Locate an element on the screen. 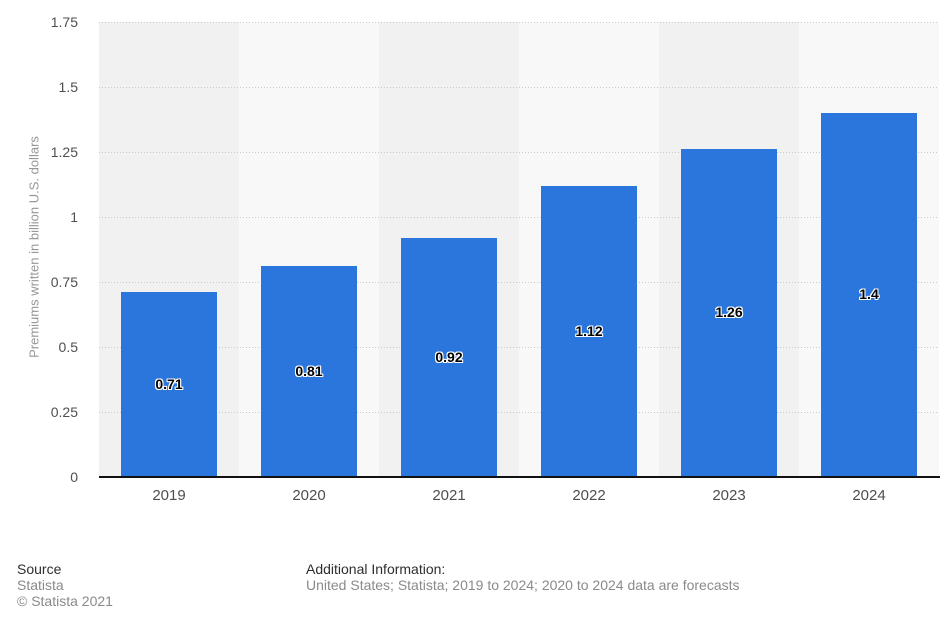  y-tick-label-0.5: 0.5 is located at coordinates (68, 347).